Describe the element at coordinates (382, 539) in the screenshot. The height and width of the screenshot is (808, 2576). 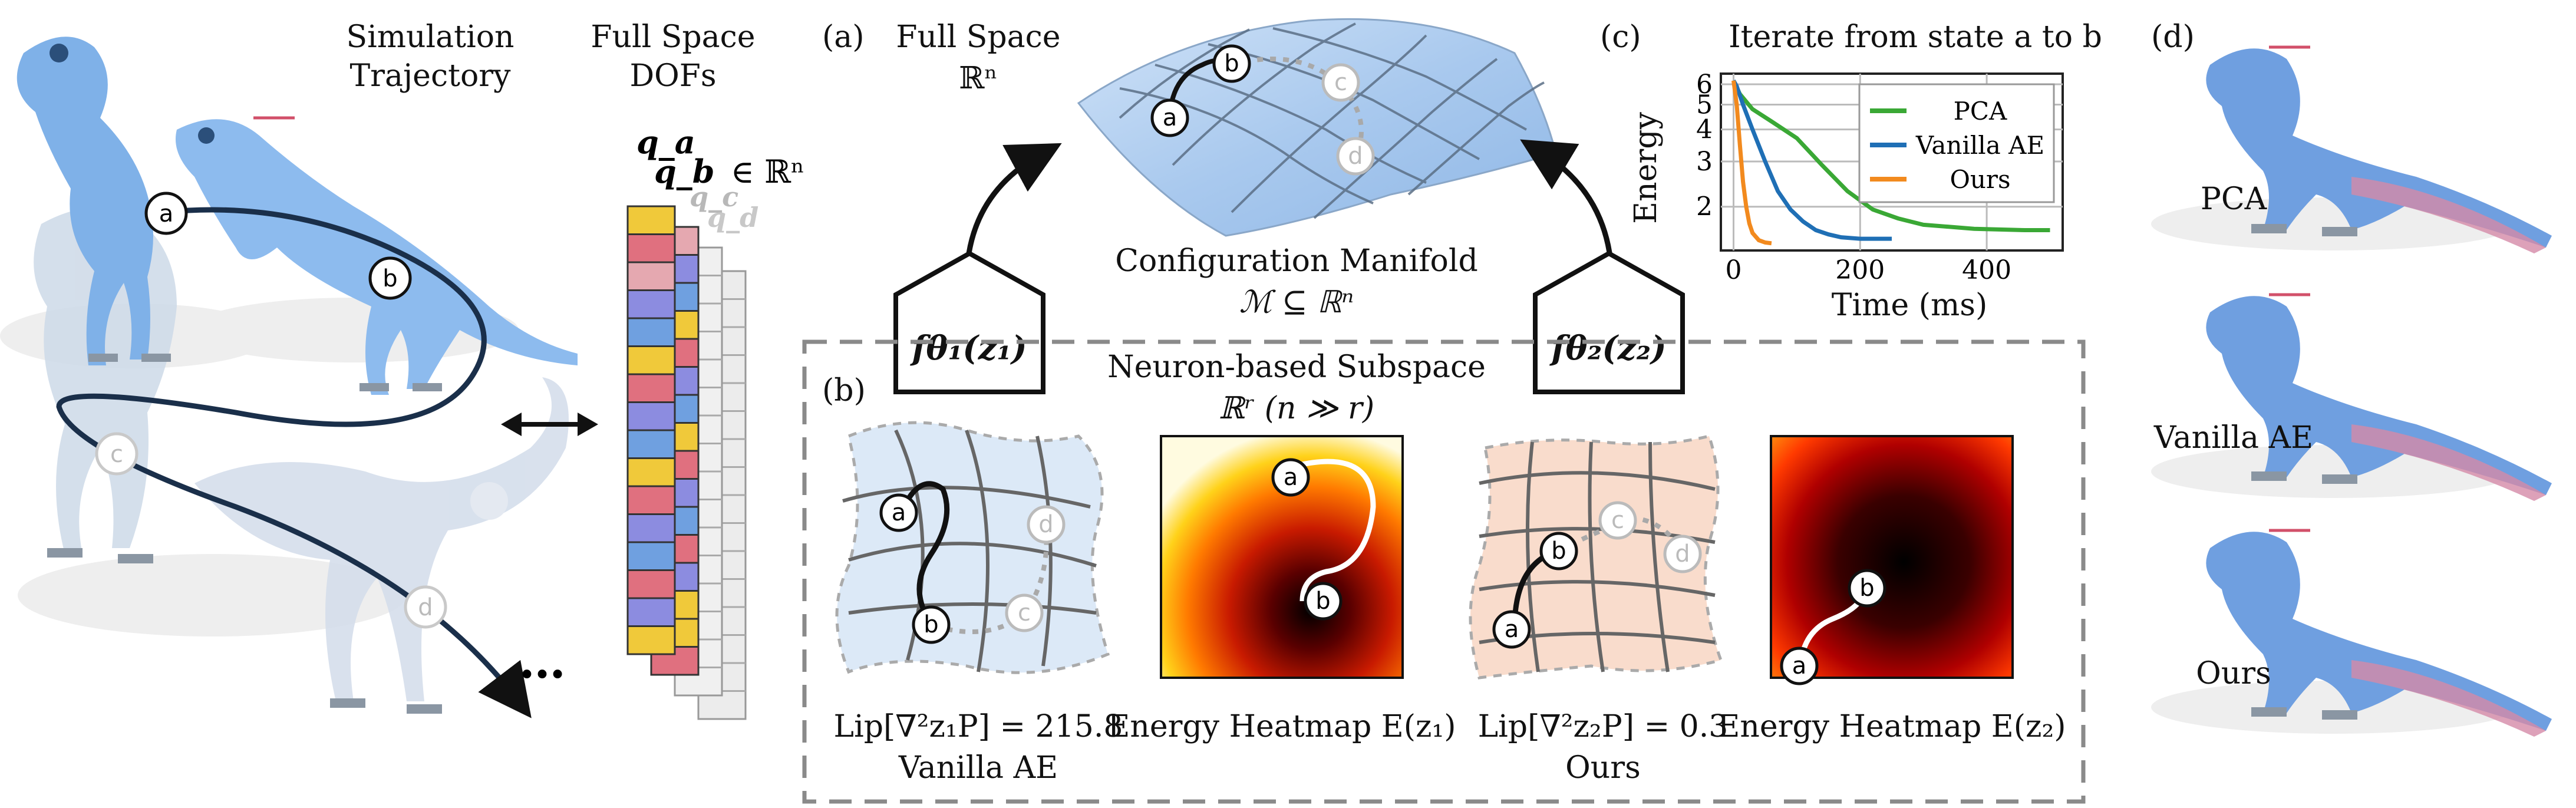
I see `ghost-dino-d` at that location.